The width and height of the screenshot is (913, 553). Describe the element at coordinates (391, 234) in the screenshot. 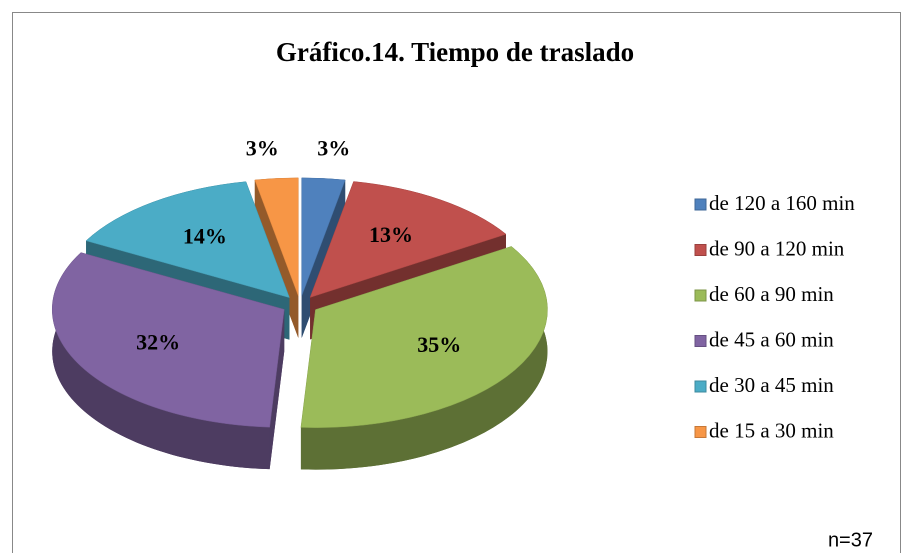

I see `data-label: 13%` at that location.